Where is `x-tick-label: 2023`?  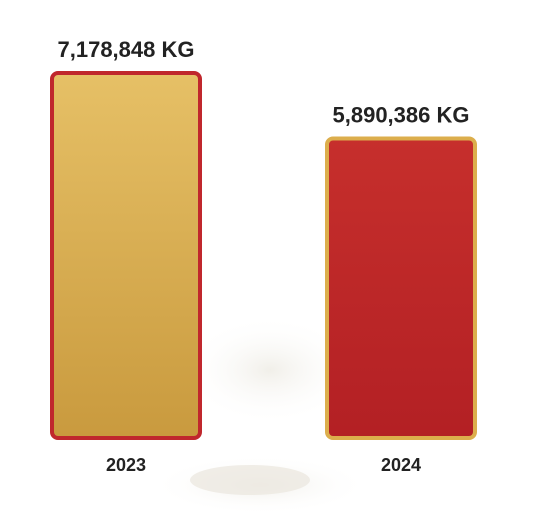
x-tick-label: 2023 is located at coordinates (126, 465).